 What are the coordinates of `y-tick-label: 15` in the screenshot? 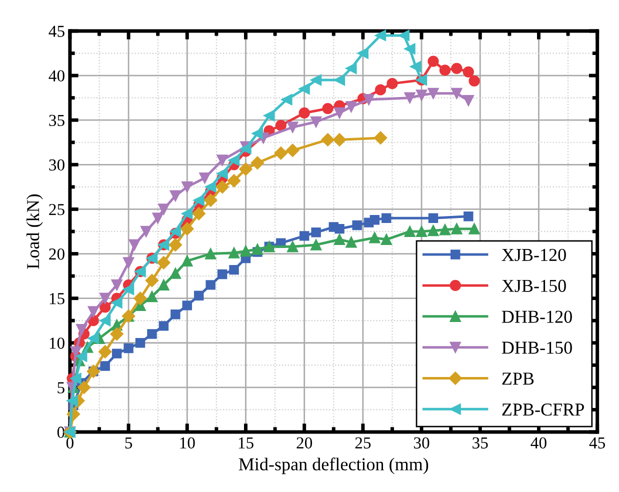 It's located at (57, 298).